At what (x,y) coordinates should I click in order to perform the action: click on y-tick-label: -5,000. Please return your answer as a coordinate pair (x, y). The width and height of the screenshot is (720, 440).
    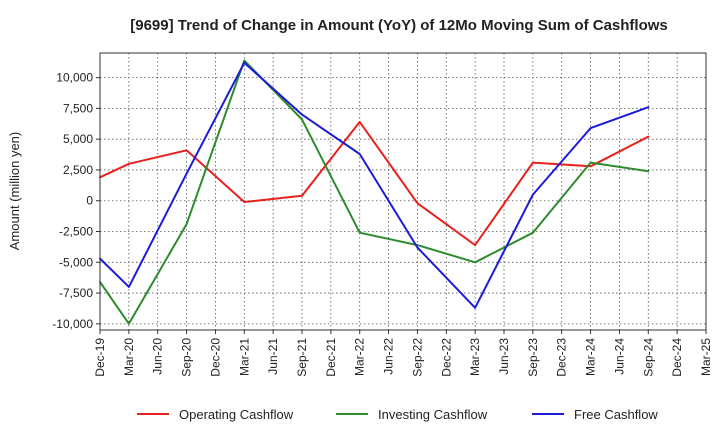
    Looking at the image, I should click on (76, 262).